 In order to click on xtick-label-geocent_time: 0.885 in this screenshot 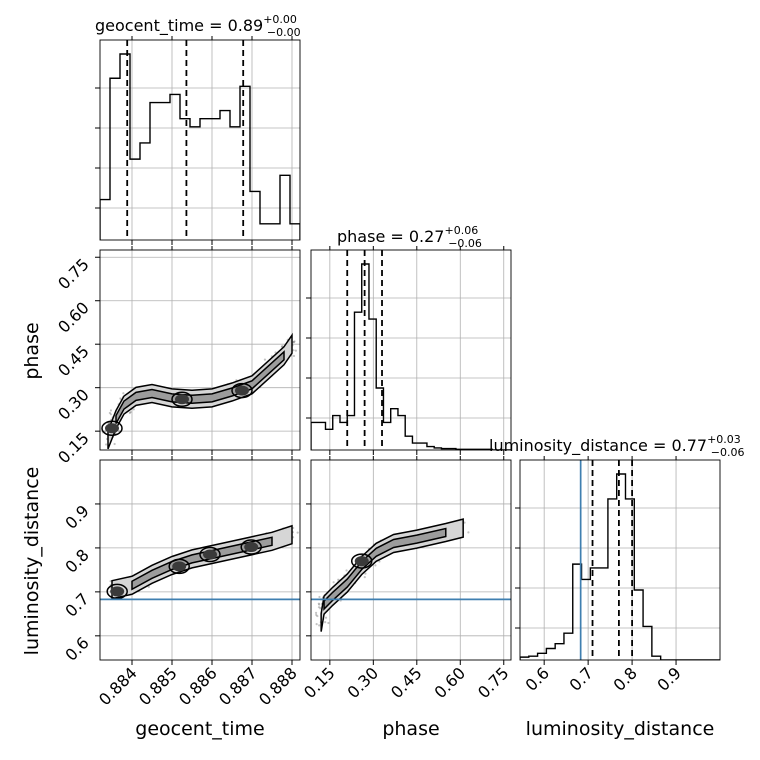, I will do `click(158, 686)`.